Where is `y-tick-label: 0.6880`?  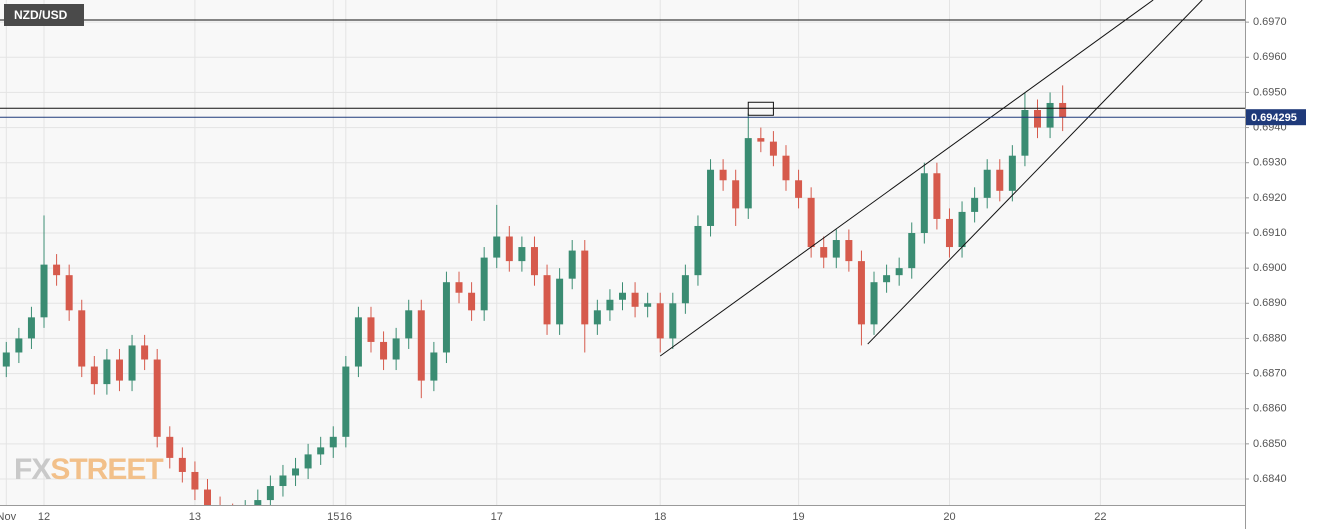
y-tick-label: 0.6880 is located at coordinates (1270, 338).